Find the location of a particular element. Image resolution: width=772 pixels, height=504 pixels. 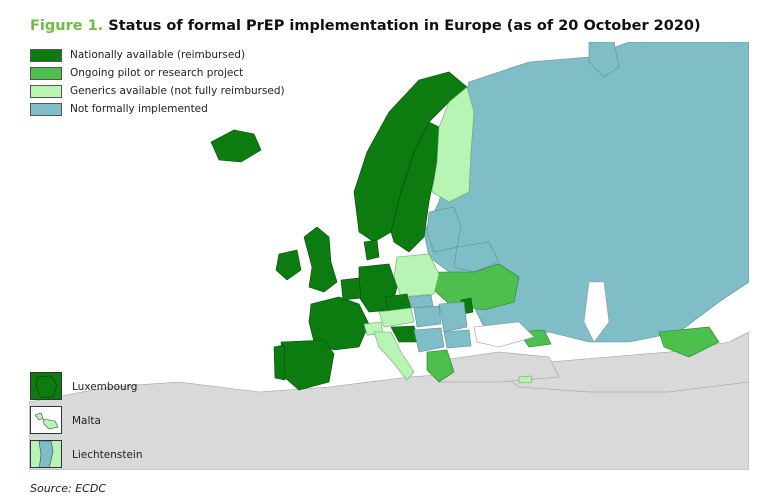

malta-shape is located at coordinates (46, 421).